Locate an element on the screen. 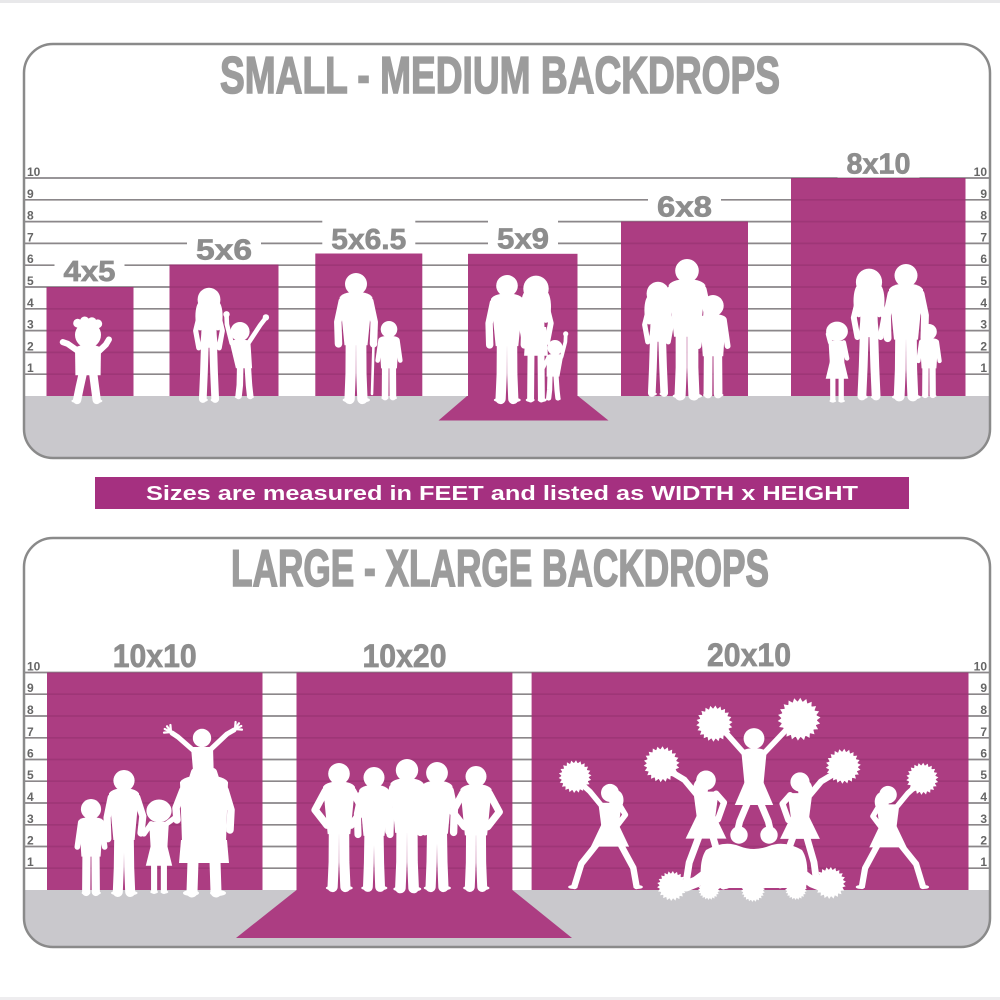 The image size is (1000, 1000). svg-text: 5x6 is located at coordinates (224, 251).